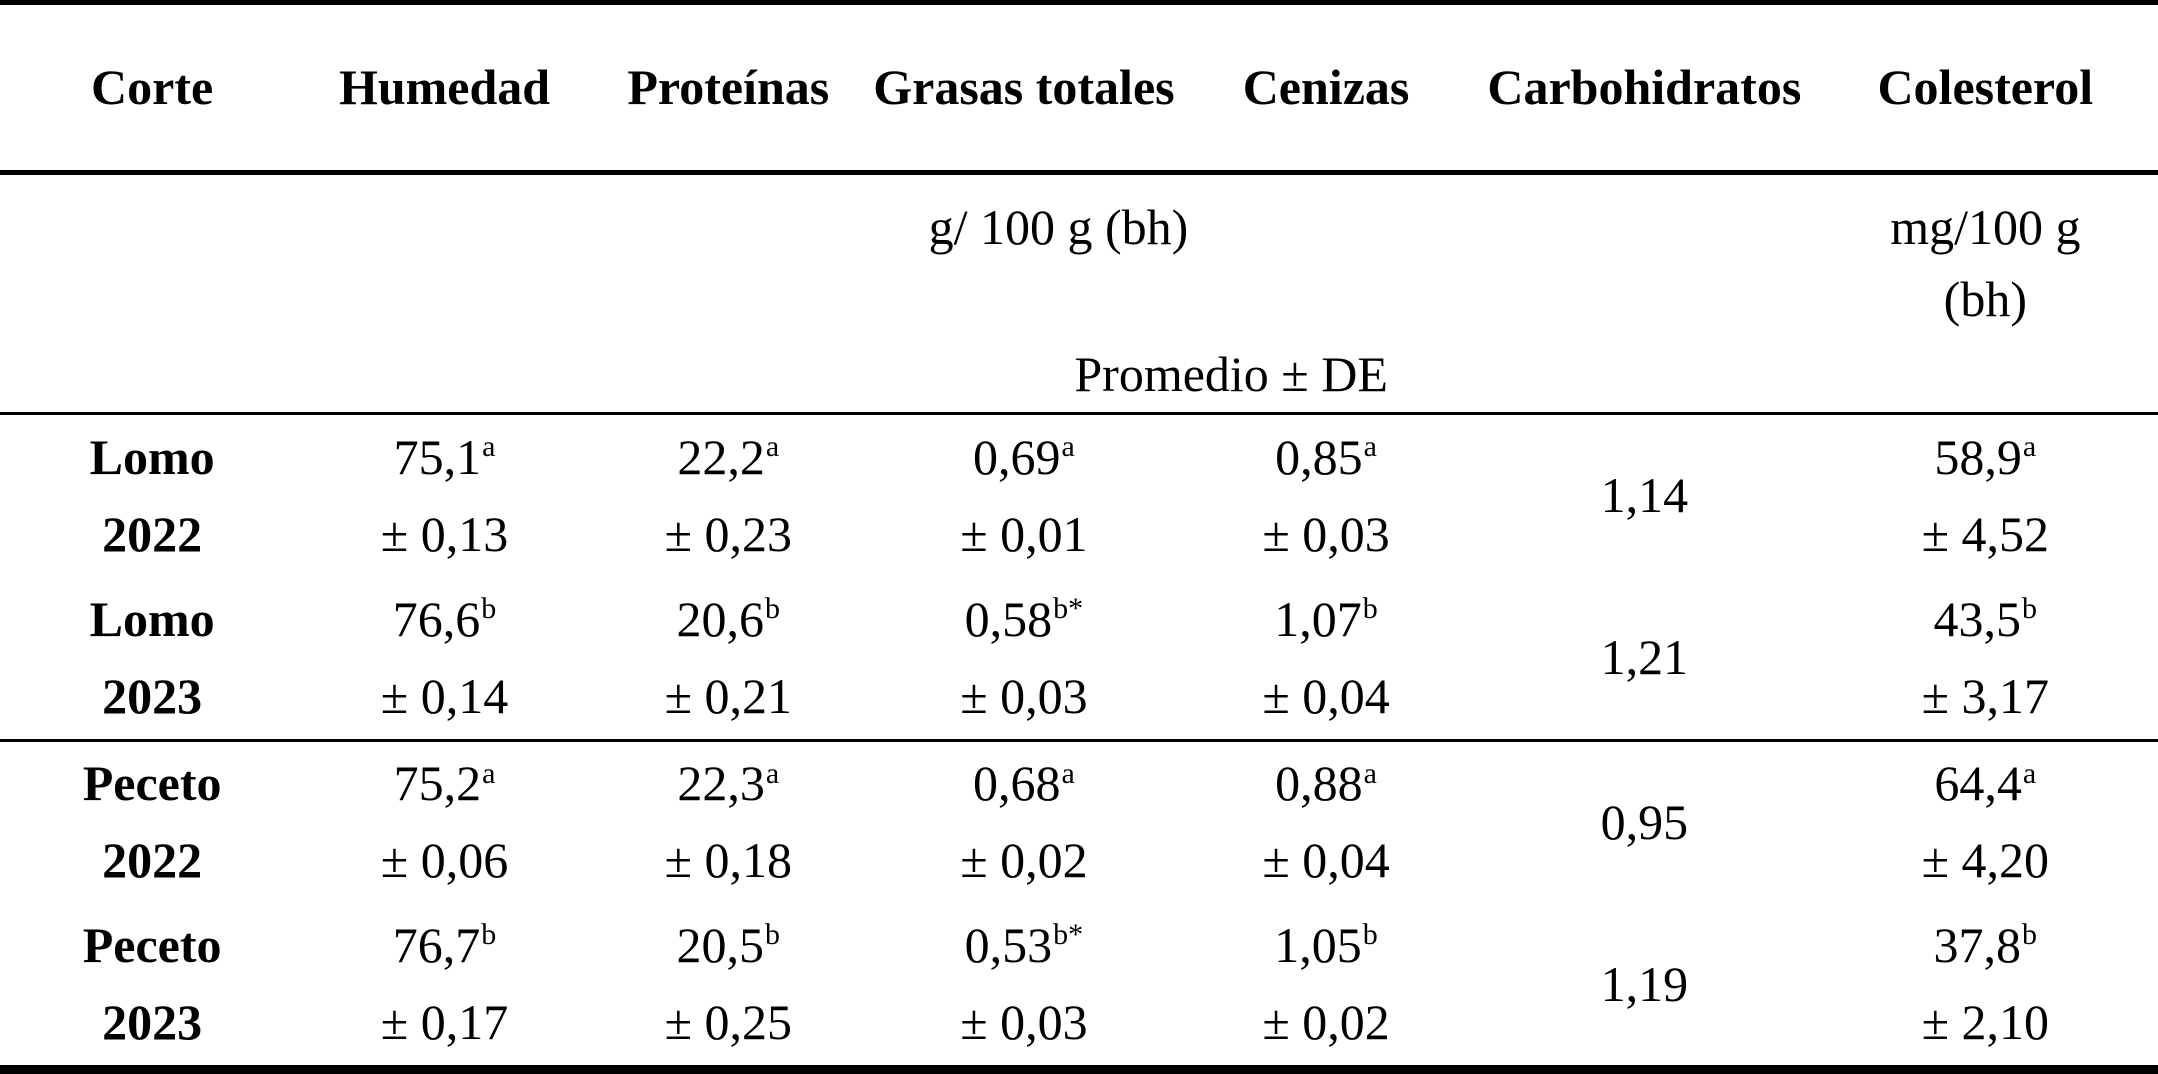 The width and height of the screenshot is (2158, 1074). I want to click on cell-carbohidratos: 1,14, so click(1644, 496).